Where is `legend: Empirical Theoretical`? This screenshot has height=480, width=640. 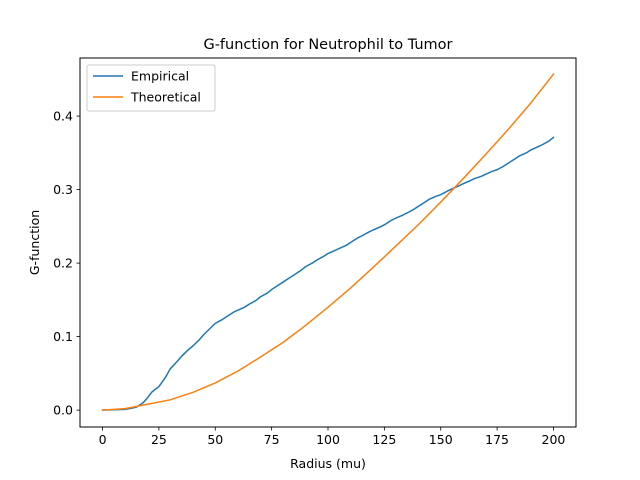 legend: Empirical Theoretical is located at coordinates (151, 88).